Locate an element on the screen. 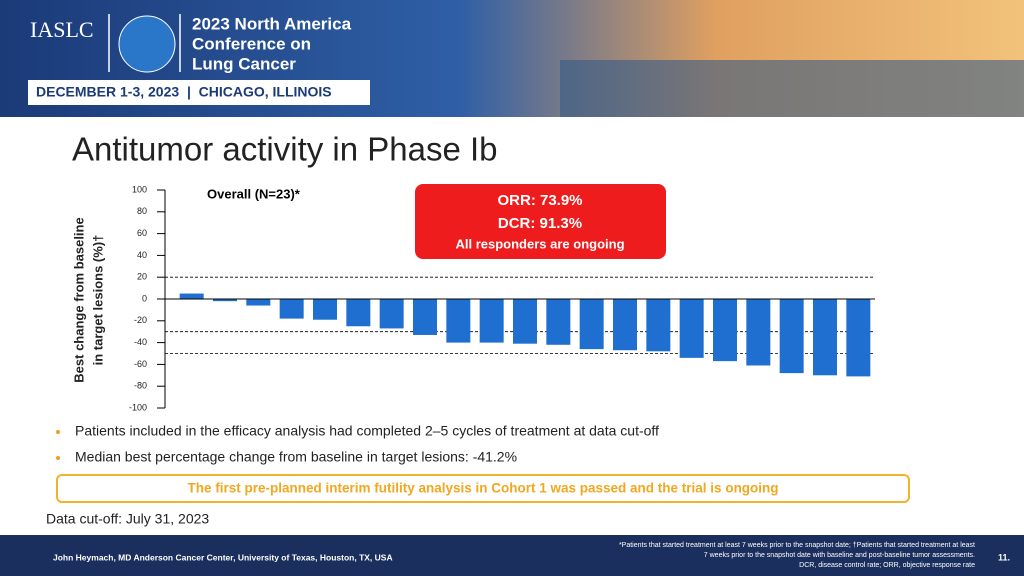  y-tick-label: 100 is located at coordinates (139, 189).